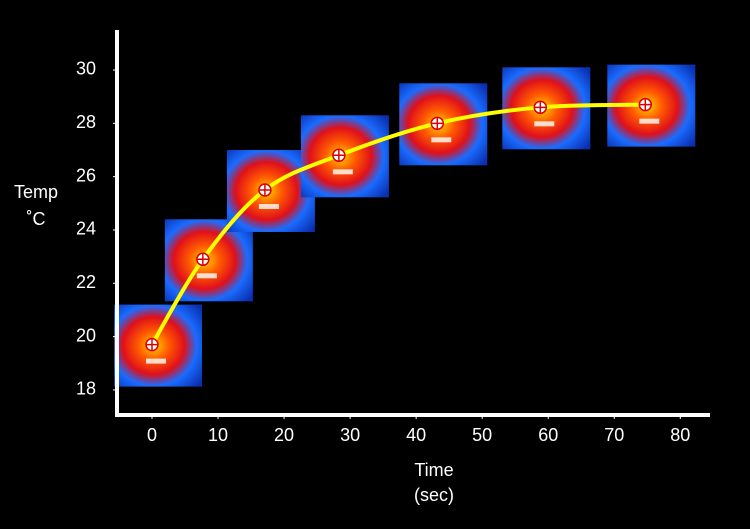 Image resolution: width=750 pixels, height=529 pixels. What do you see at coordinates (482, 435) in the screenshot?
I see `x-tick-label: 50` at bounding box center [482, 435].